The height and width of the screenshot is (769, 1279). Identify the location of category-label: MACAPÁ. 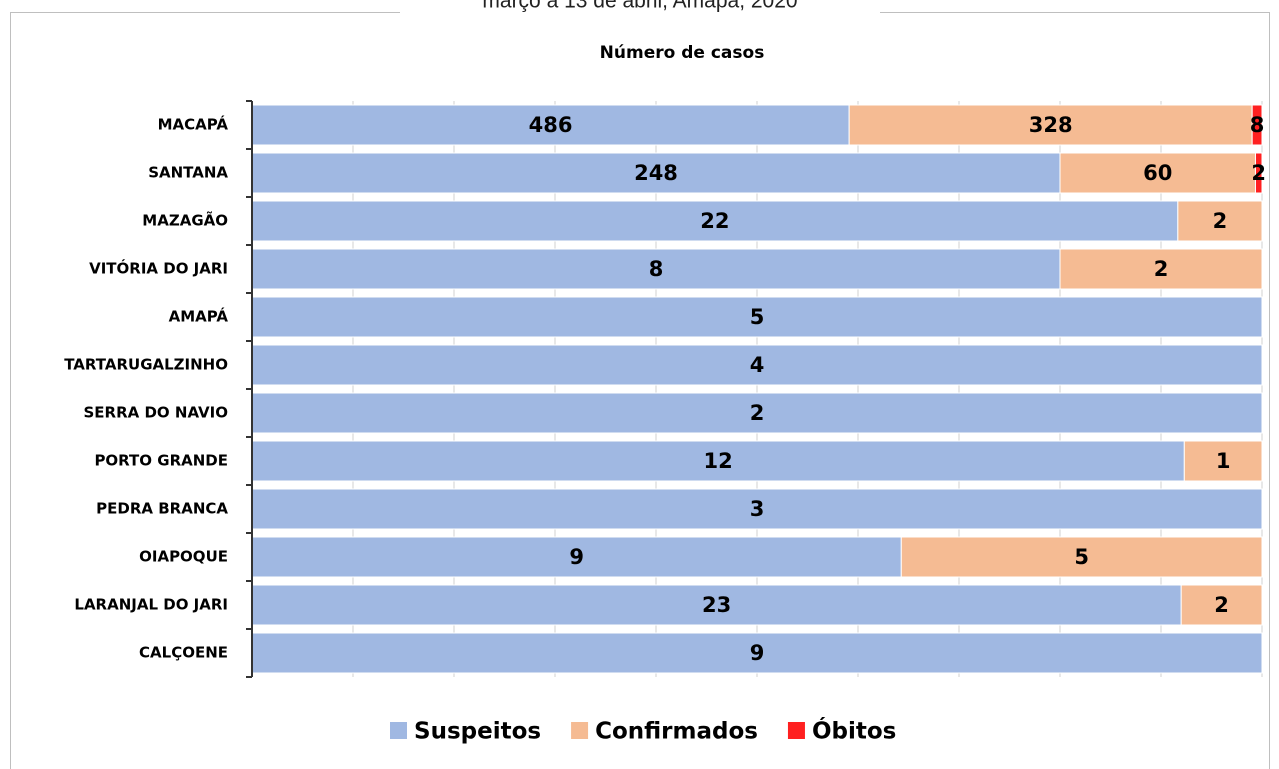
(193, 124).